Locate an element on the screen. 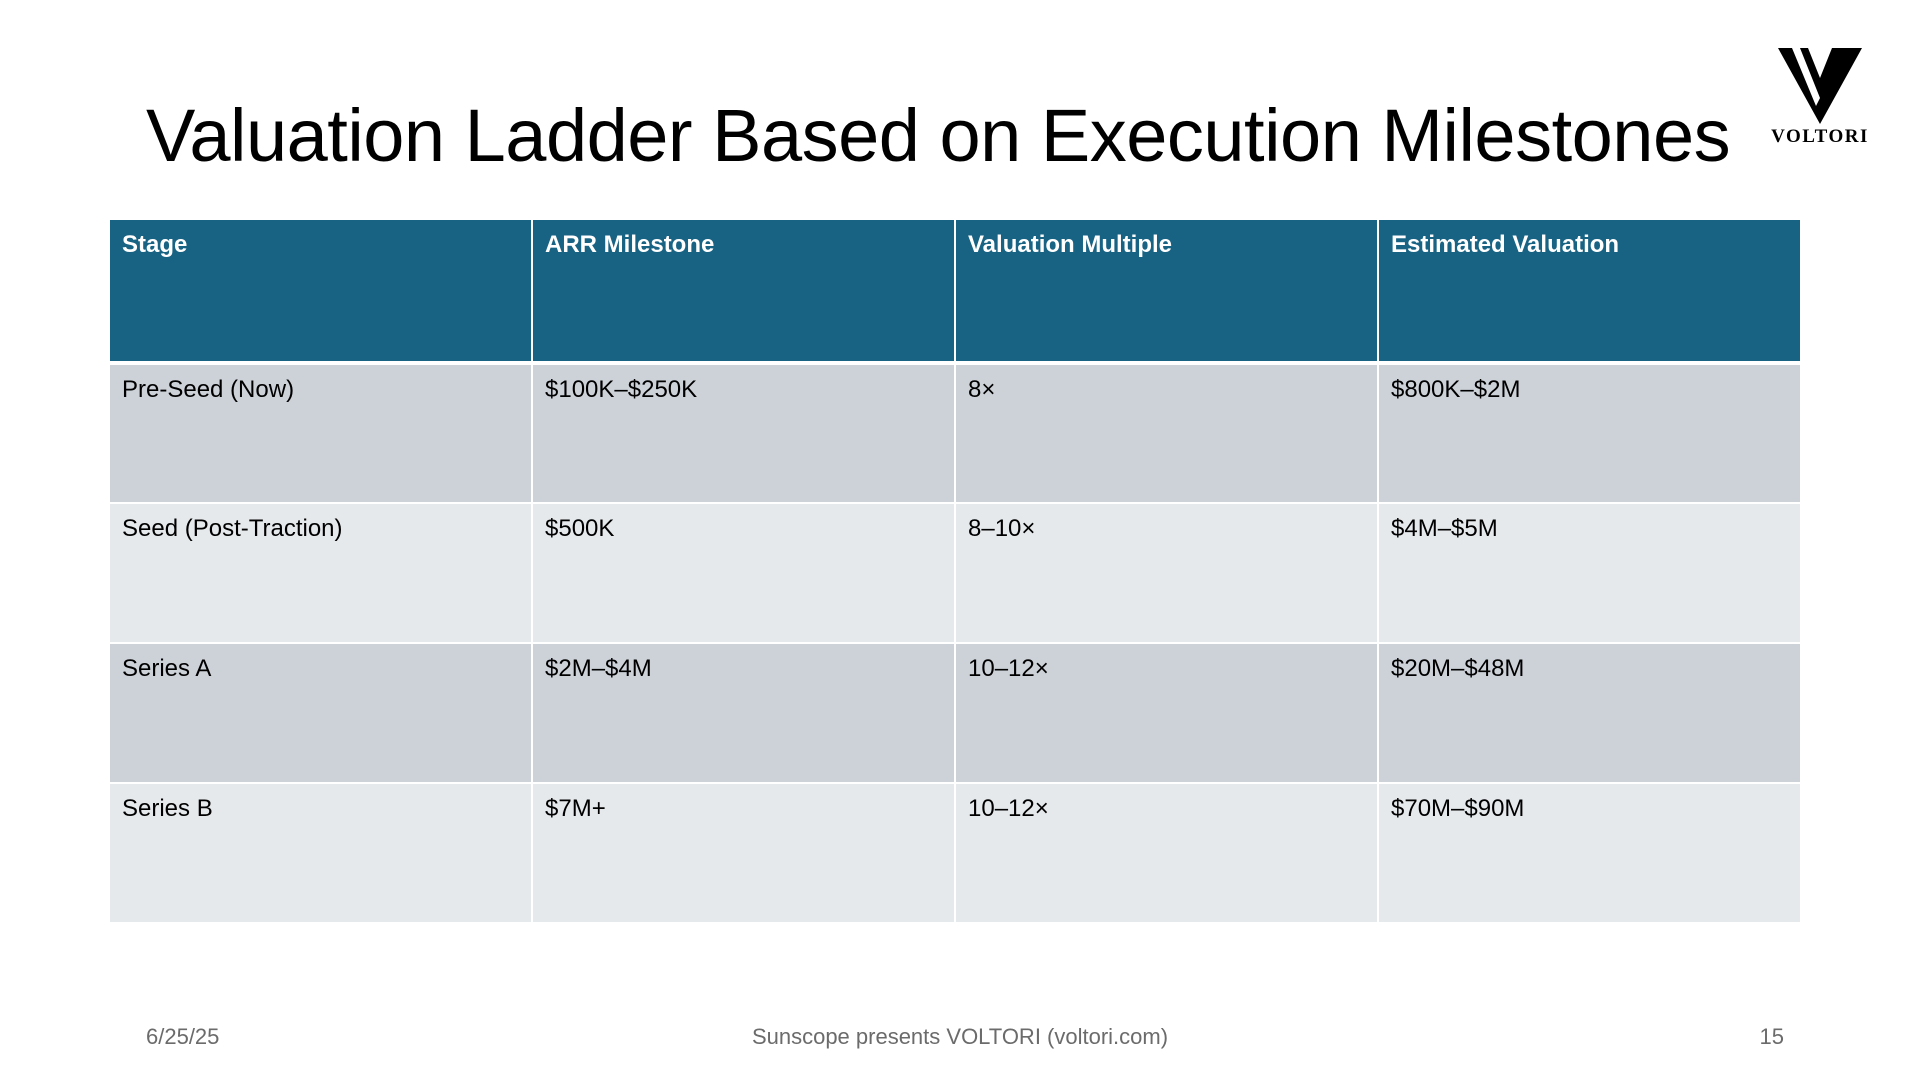 The height and width of the screenshot is (1080, 1920). table-cell: $800K–$2M is located at coordinates (1589, 433).